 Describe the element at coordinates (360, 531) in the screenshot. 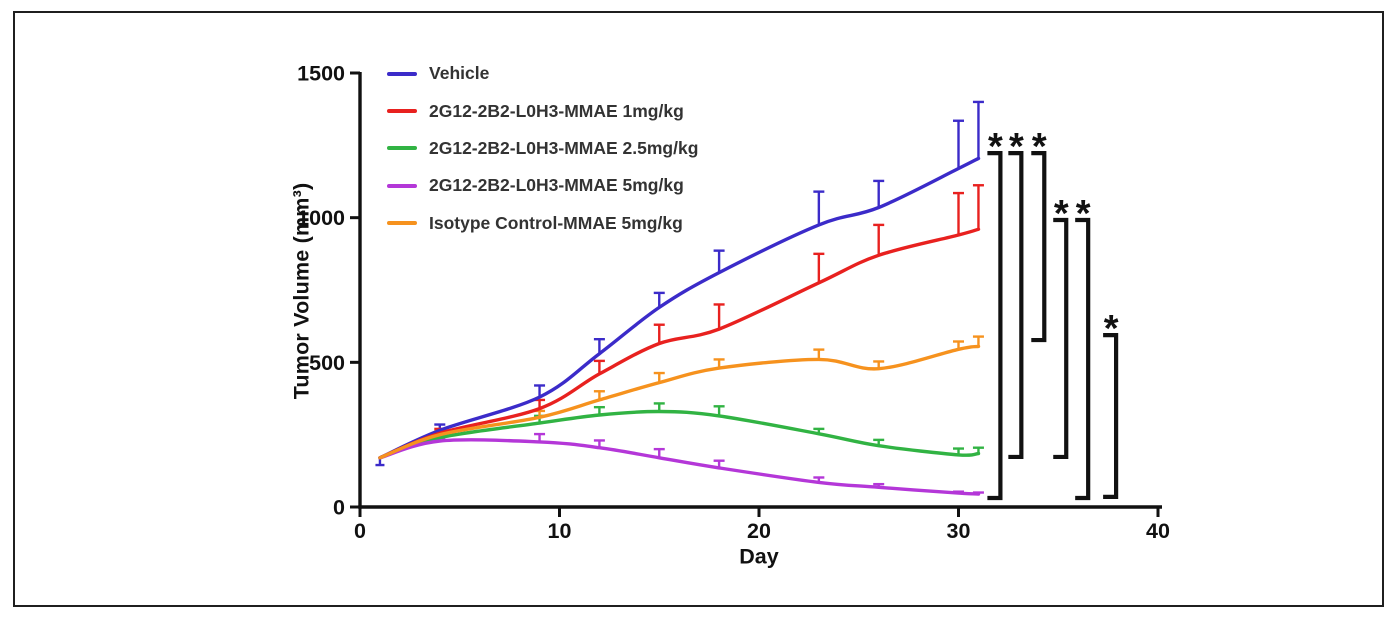

I see `x-tick-label: 0` at that location.